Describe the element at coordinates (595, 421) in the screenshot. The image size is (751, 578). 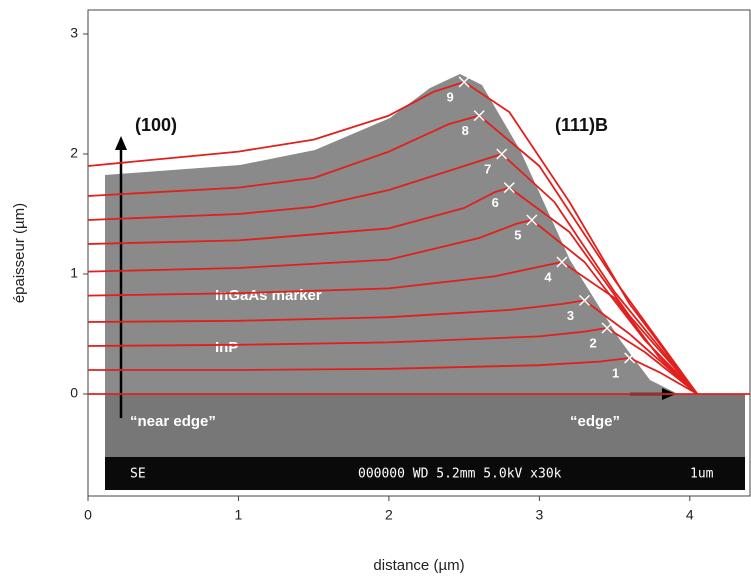
I see `annotation: “edge”` at that location.